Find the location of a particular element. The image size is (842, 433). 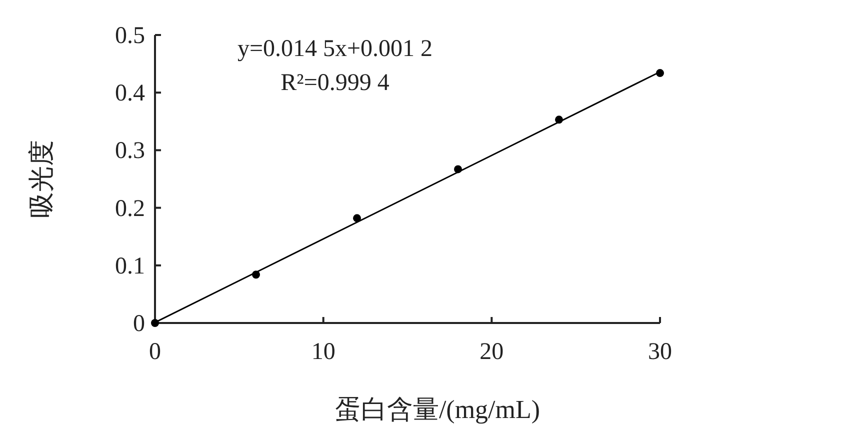

y-tick-label: 0 is located at coordinates (139, 324).